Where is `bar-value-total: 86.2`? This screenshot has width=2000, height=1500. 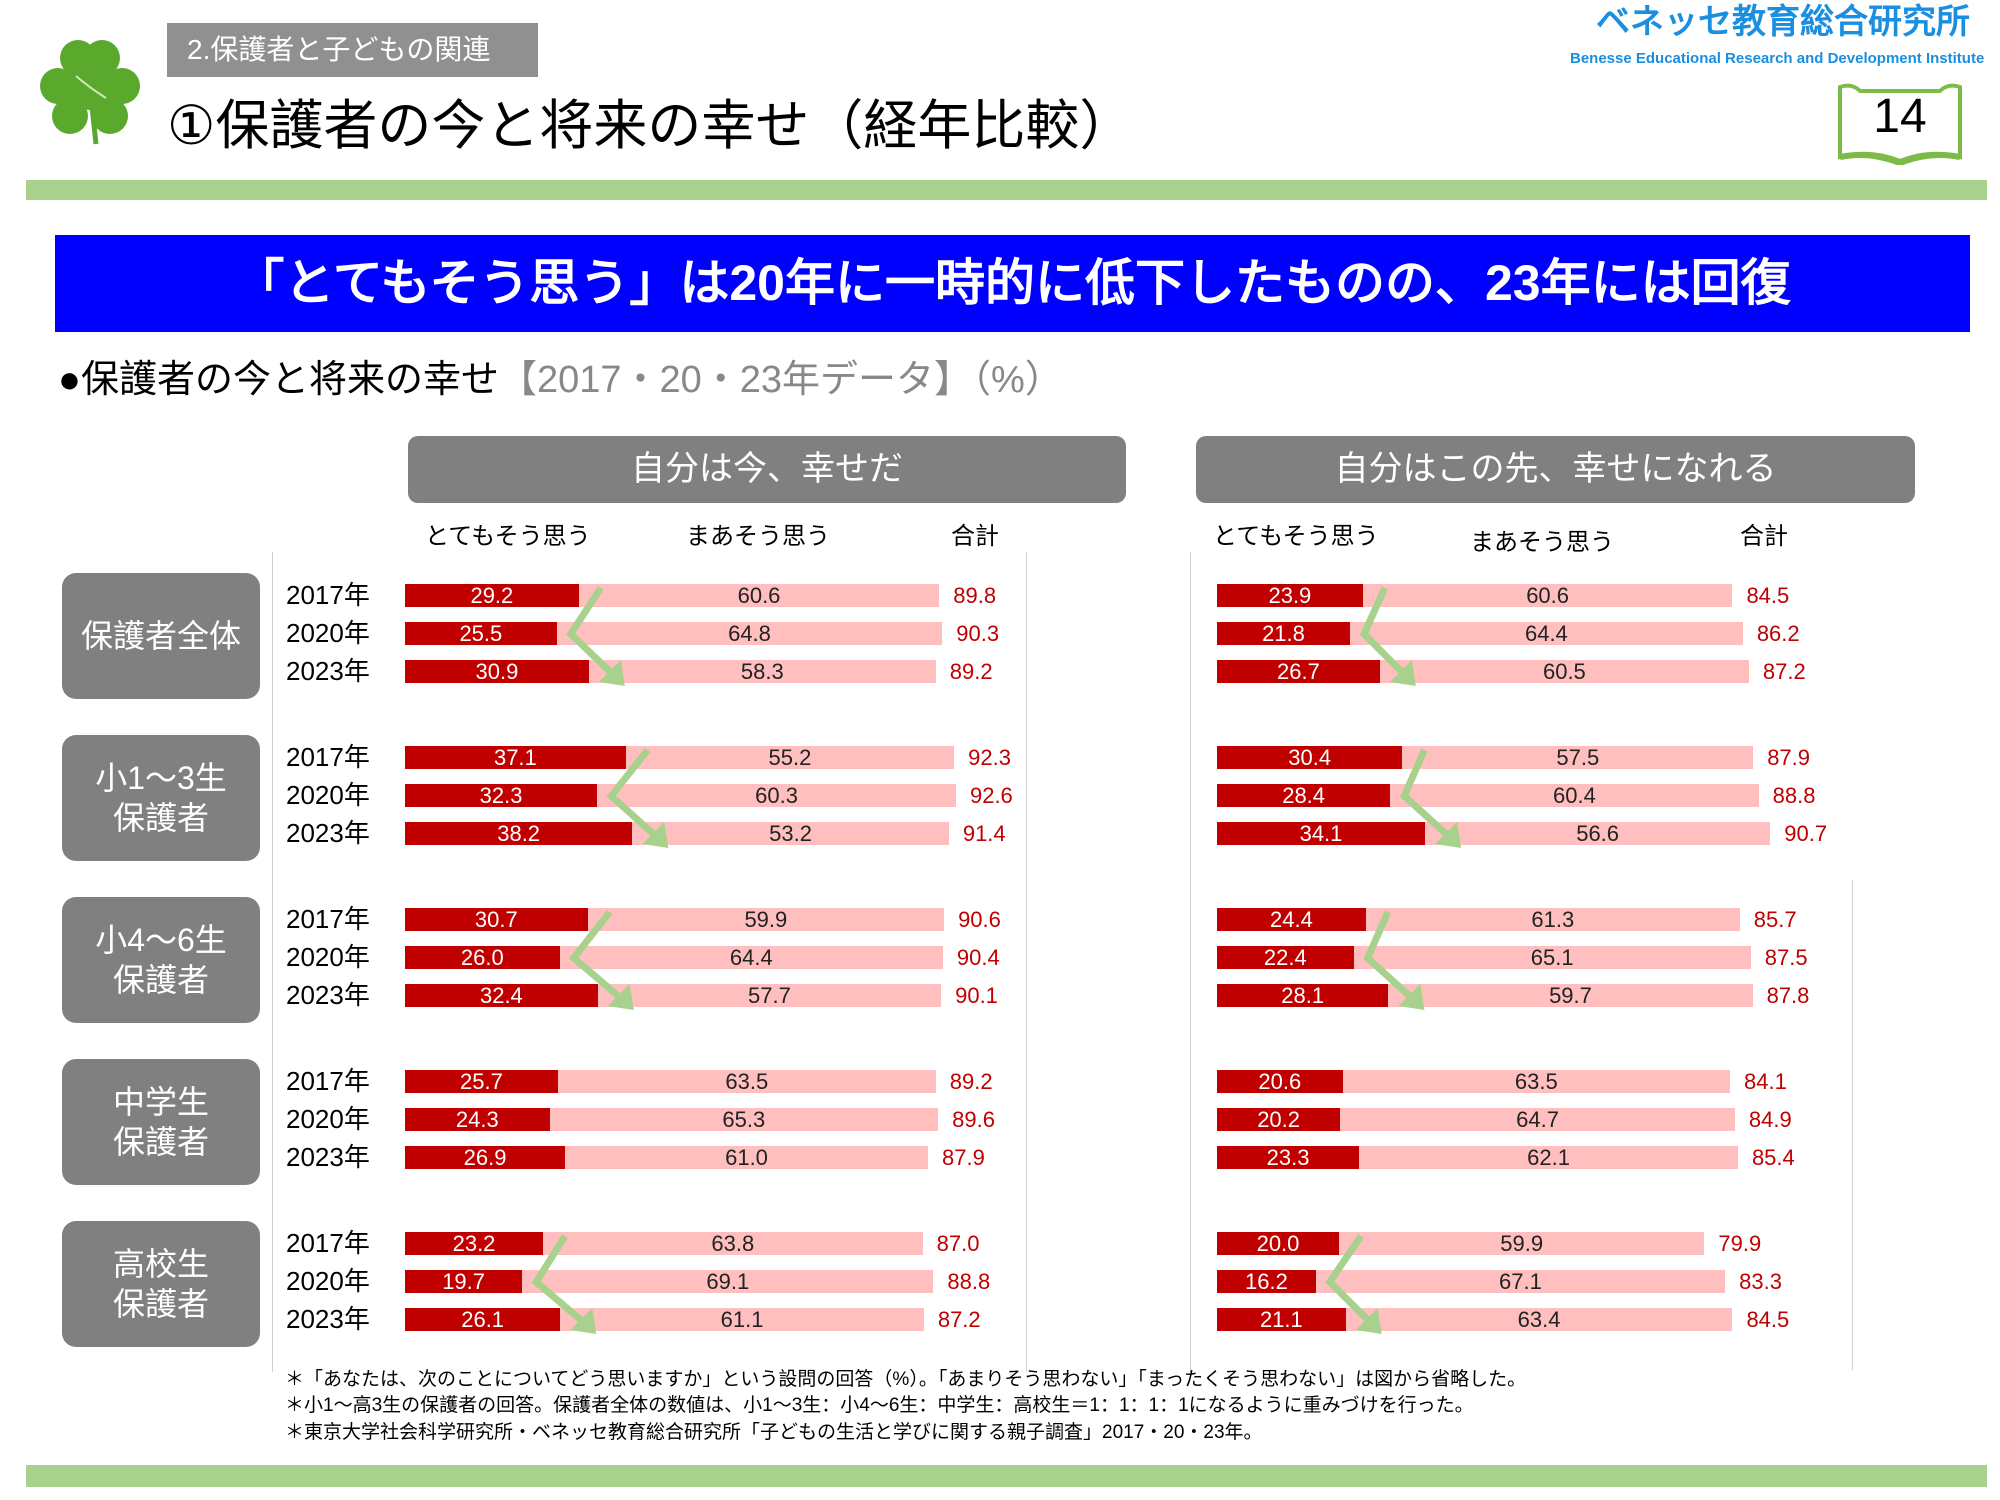
bar-value-total: 86.2 is located at coordinates (1778, 633).